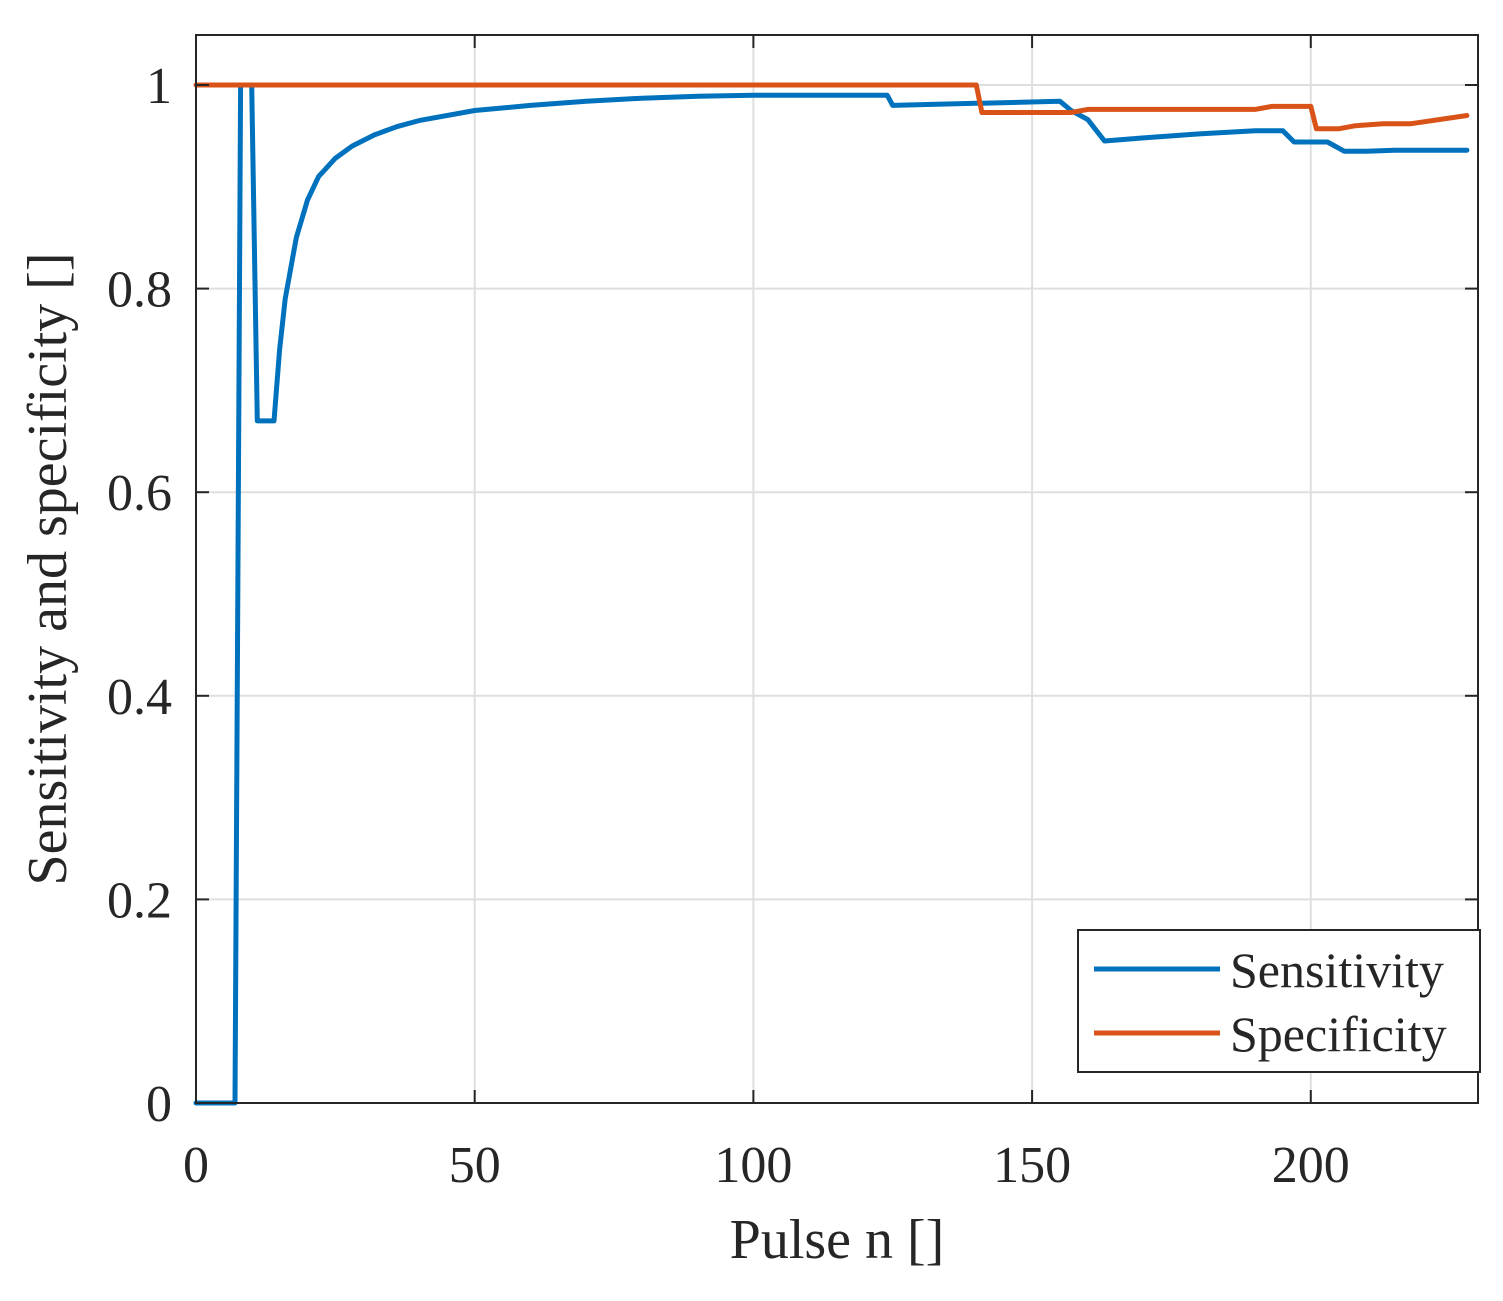 Image resolution: width=1503 pixels, height=1301 pixels. I want to click on series-line-specificity, so click(831, 107).